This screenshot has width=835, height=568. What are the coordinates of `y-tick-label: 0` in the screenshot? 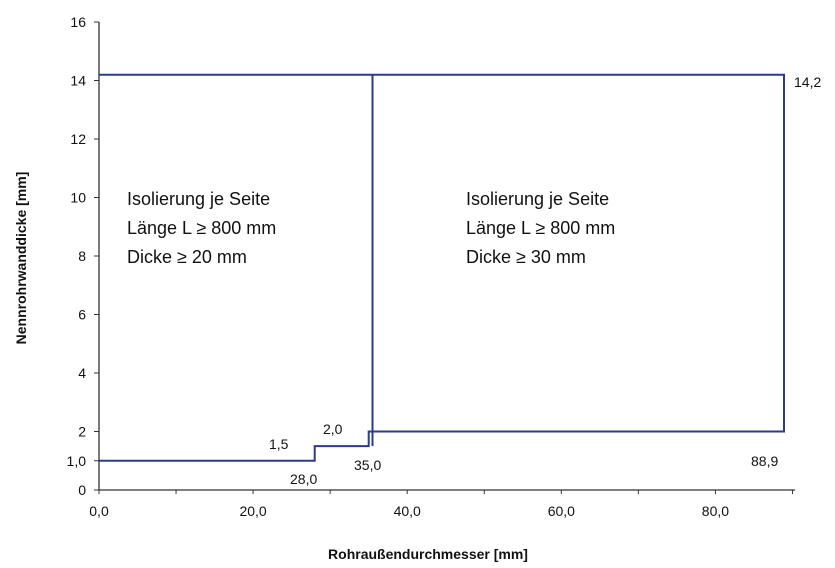 It's located at (82, 490).